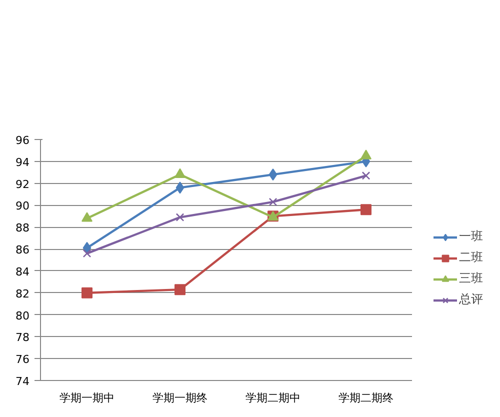 The width and height of the screenshot is (500, 417). I want to click on y-tick-label: 80, so click(23, 315).